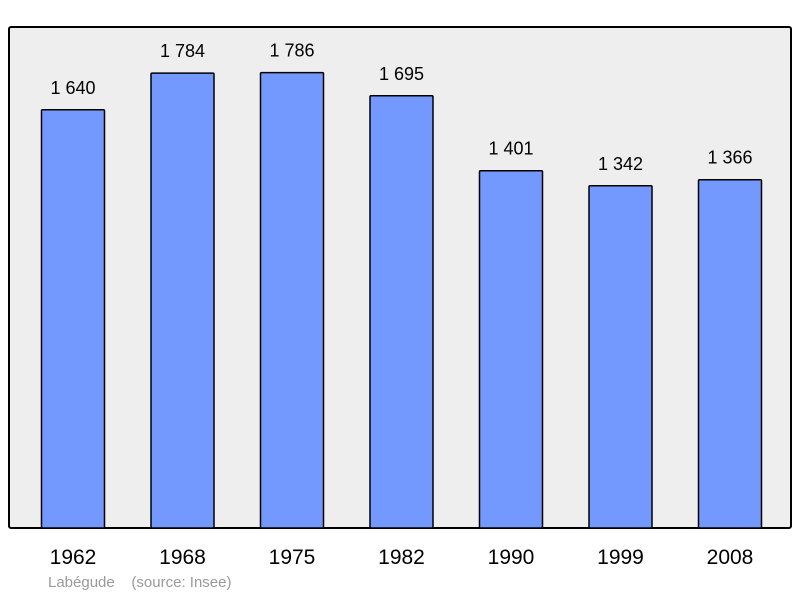 This screenshot has width=800, height=598. What do you see at coordinates (182, 300) in the screenshot?
I see `bar-1968` at bounding box center [182, 300].